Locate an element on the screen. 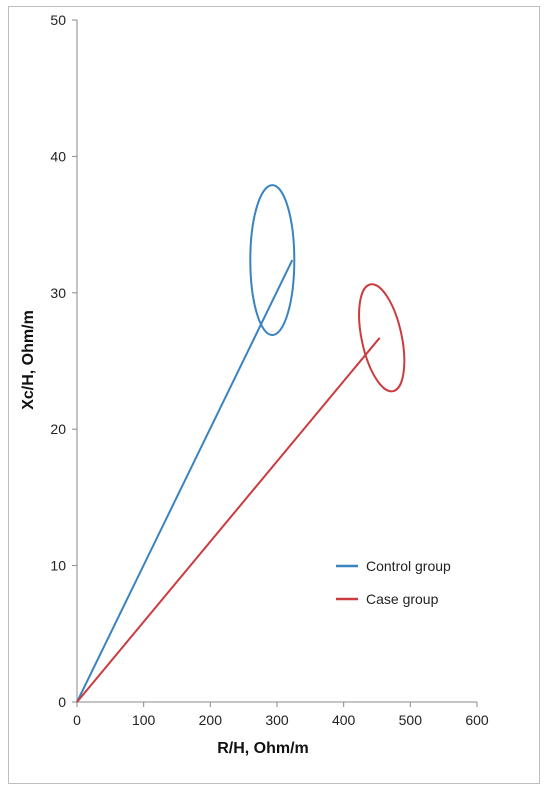  y-tick-label: 0 is located at coordinates (62, 702).